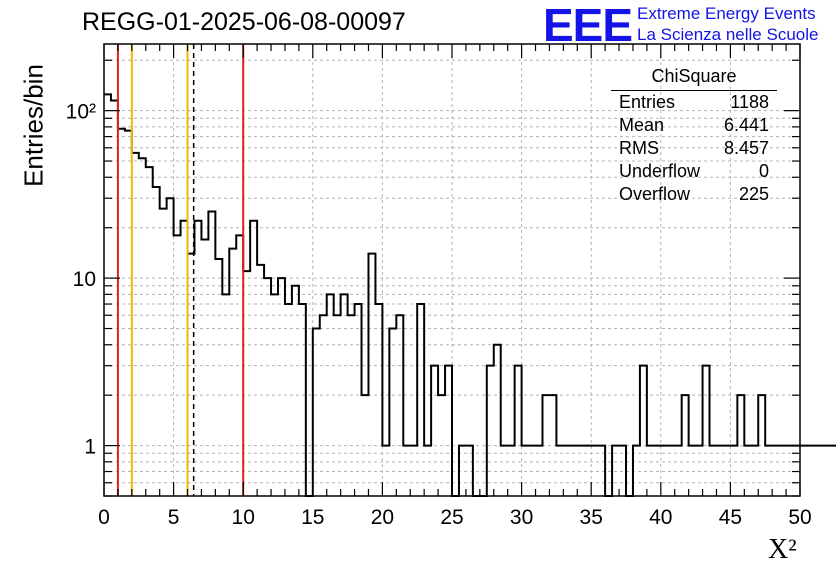 Image resolution: width=836 pixels, height=572 pixels. I want to click on y-tick-label: 10, so click(84, 279).